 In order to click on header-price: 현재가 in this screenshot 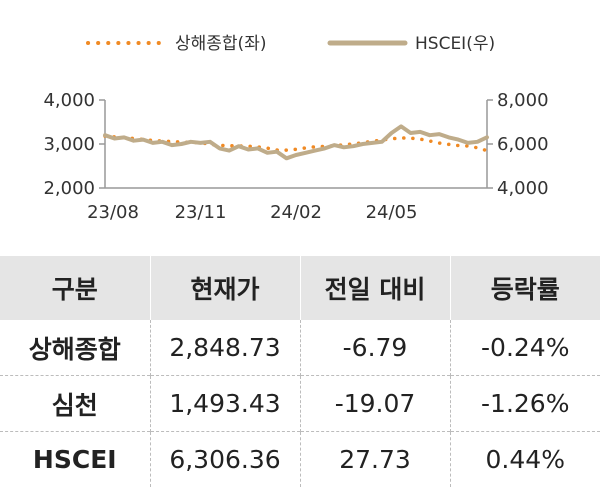, I will do `click(225, 288)`.